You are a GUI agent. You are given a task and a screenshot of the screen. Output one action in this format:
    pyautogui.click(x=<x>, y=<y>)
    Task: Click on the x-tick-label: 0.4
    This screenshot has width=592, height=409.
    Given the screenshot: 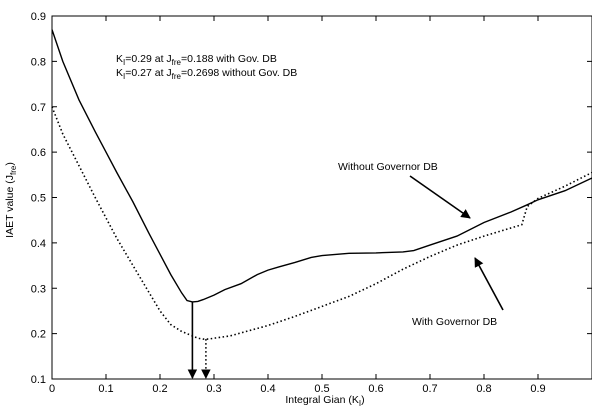 What is the action you would take?
    pyautogui.click(x=267, y=389)
    